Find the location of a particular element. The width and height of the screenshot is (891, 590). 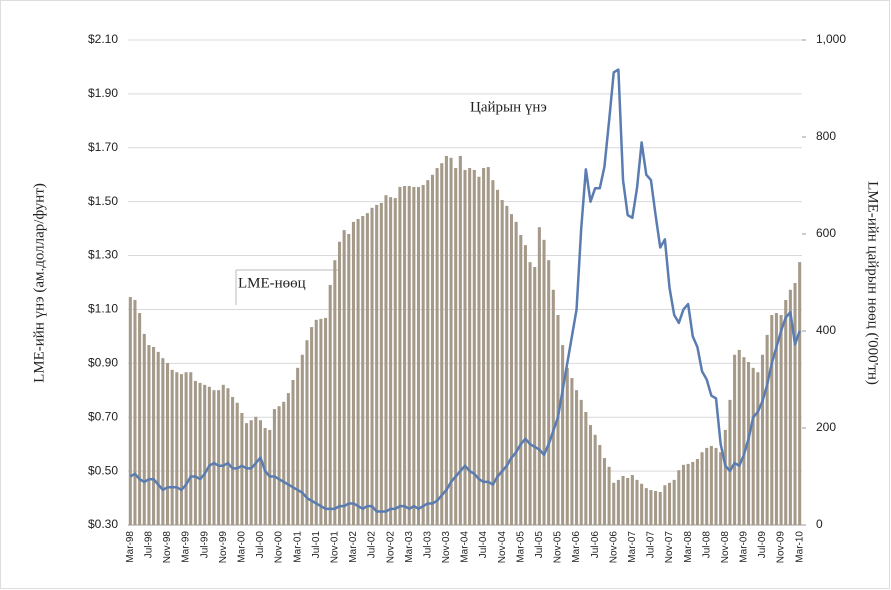

x-tick-label: Nov-09 is located at coordinates (781, 547).